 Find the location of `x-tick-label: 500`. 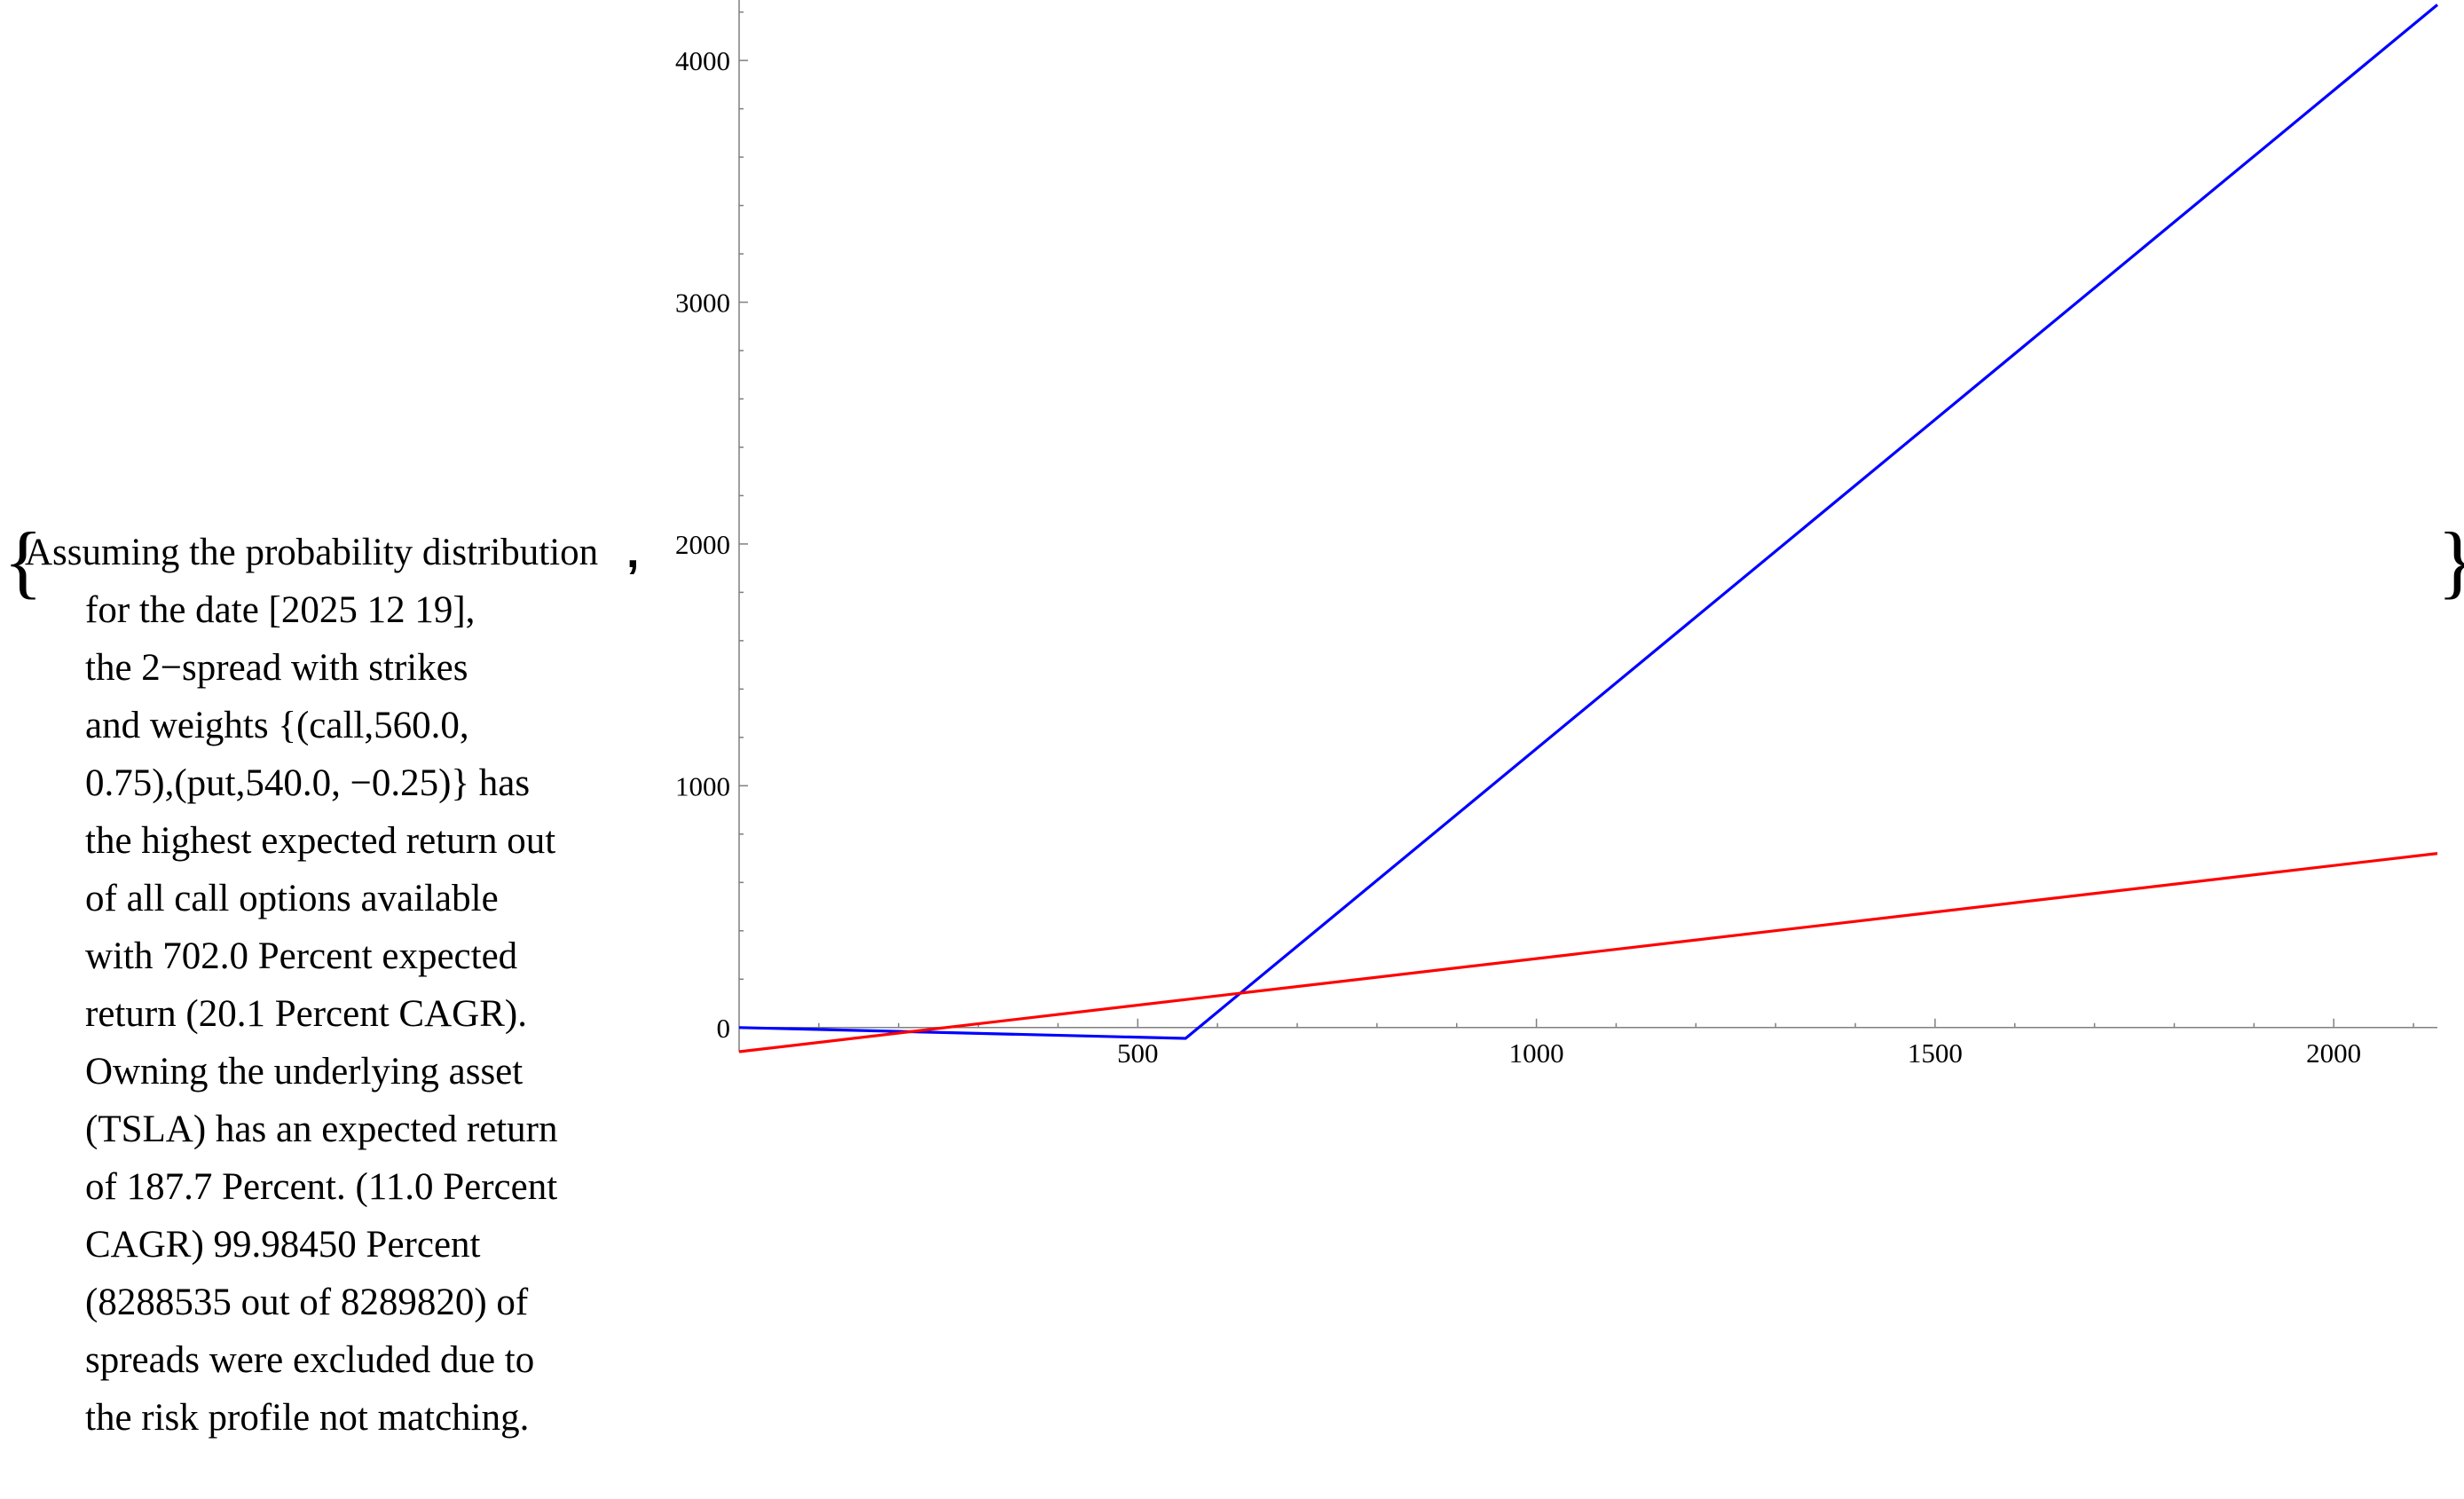

x-tick-label: 500 is located at coordinates (1138, 1053).